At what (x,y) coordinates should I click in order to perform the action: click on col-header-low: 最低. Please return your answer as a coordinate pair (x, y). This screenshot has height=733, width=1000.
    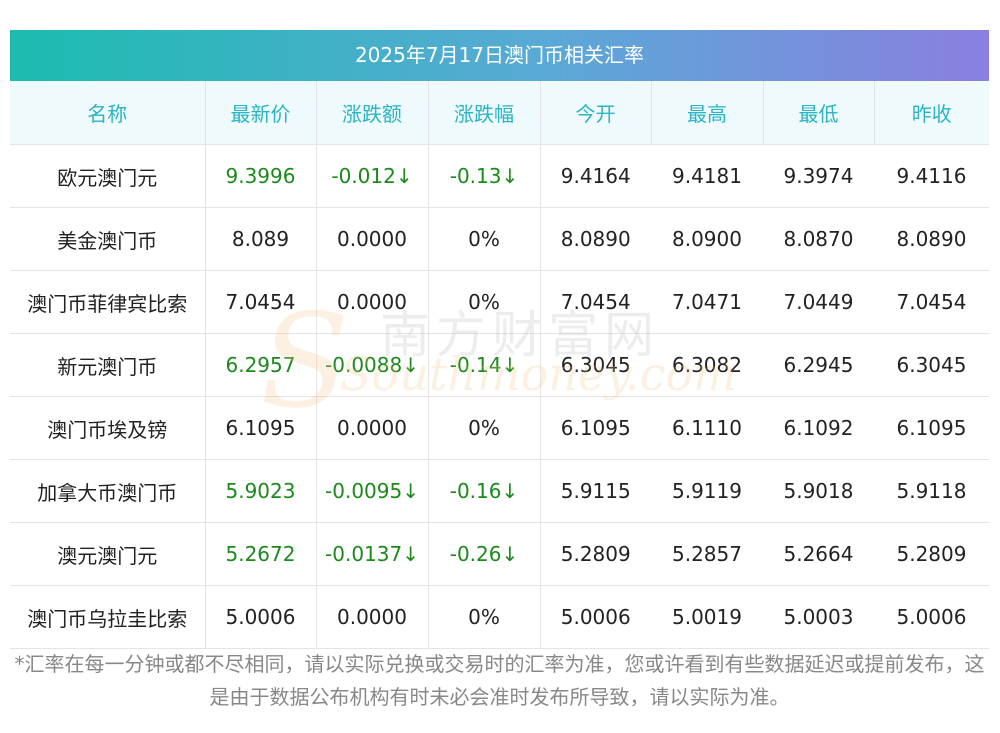
    Looking at the image, I should click on (819, 113).